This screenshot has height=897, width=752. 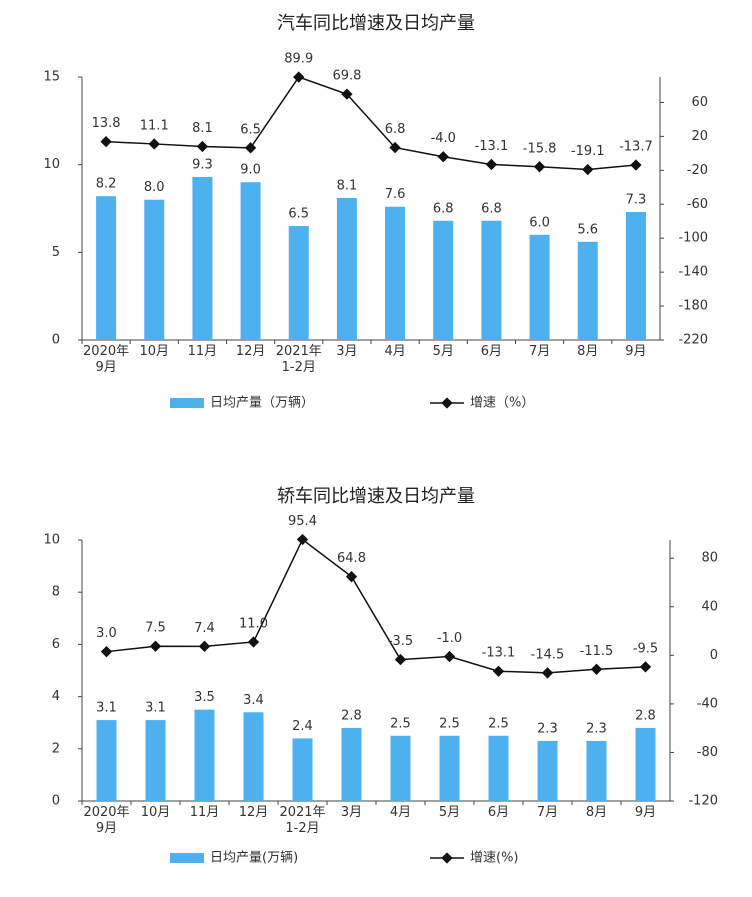 What do you see at coordinates (106, 123) in the screenshot?
I see `line-value-label: 13.8` at bounding box center [106, 123].